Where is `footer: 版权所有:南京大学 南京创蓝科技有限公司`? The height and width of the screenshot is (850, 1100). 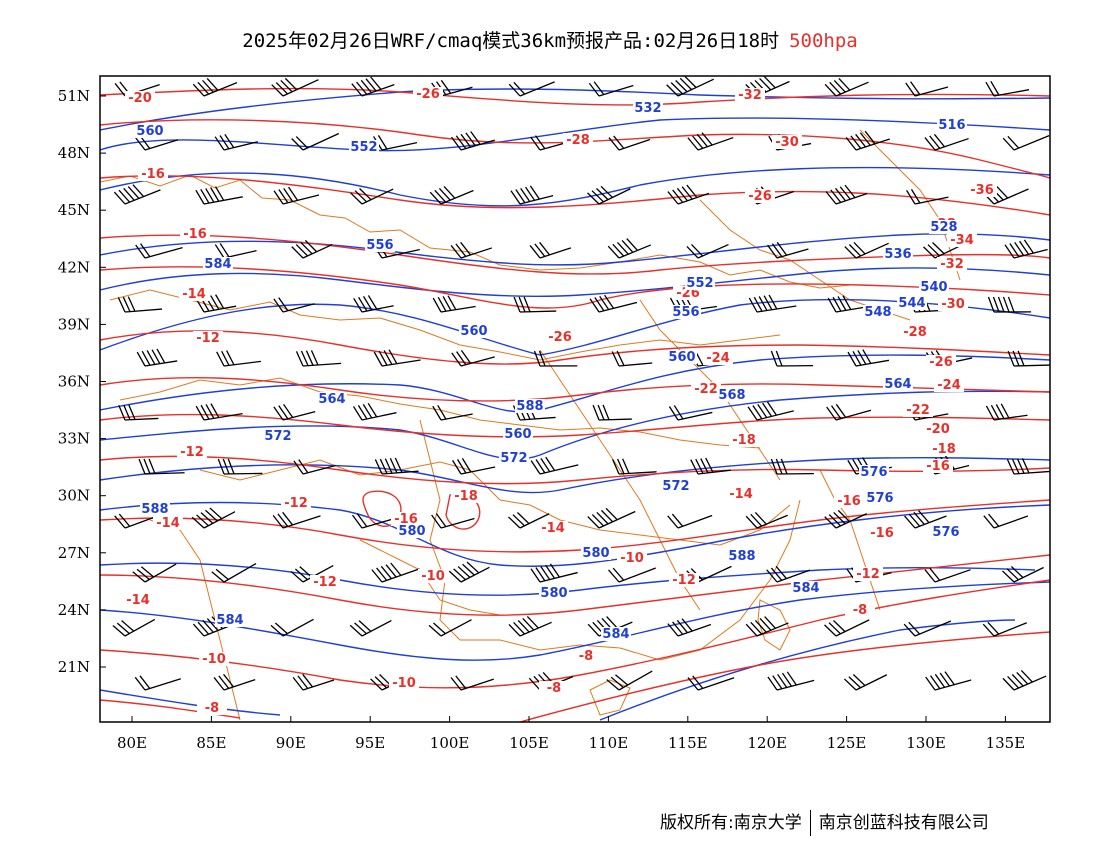
footer: 版权所有:南京大学 南京创蓝科技有限公司 is located at coordinates (824, 822).